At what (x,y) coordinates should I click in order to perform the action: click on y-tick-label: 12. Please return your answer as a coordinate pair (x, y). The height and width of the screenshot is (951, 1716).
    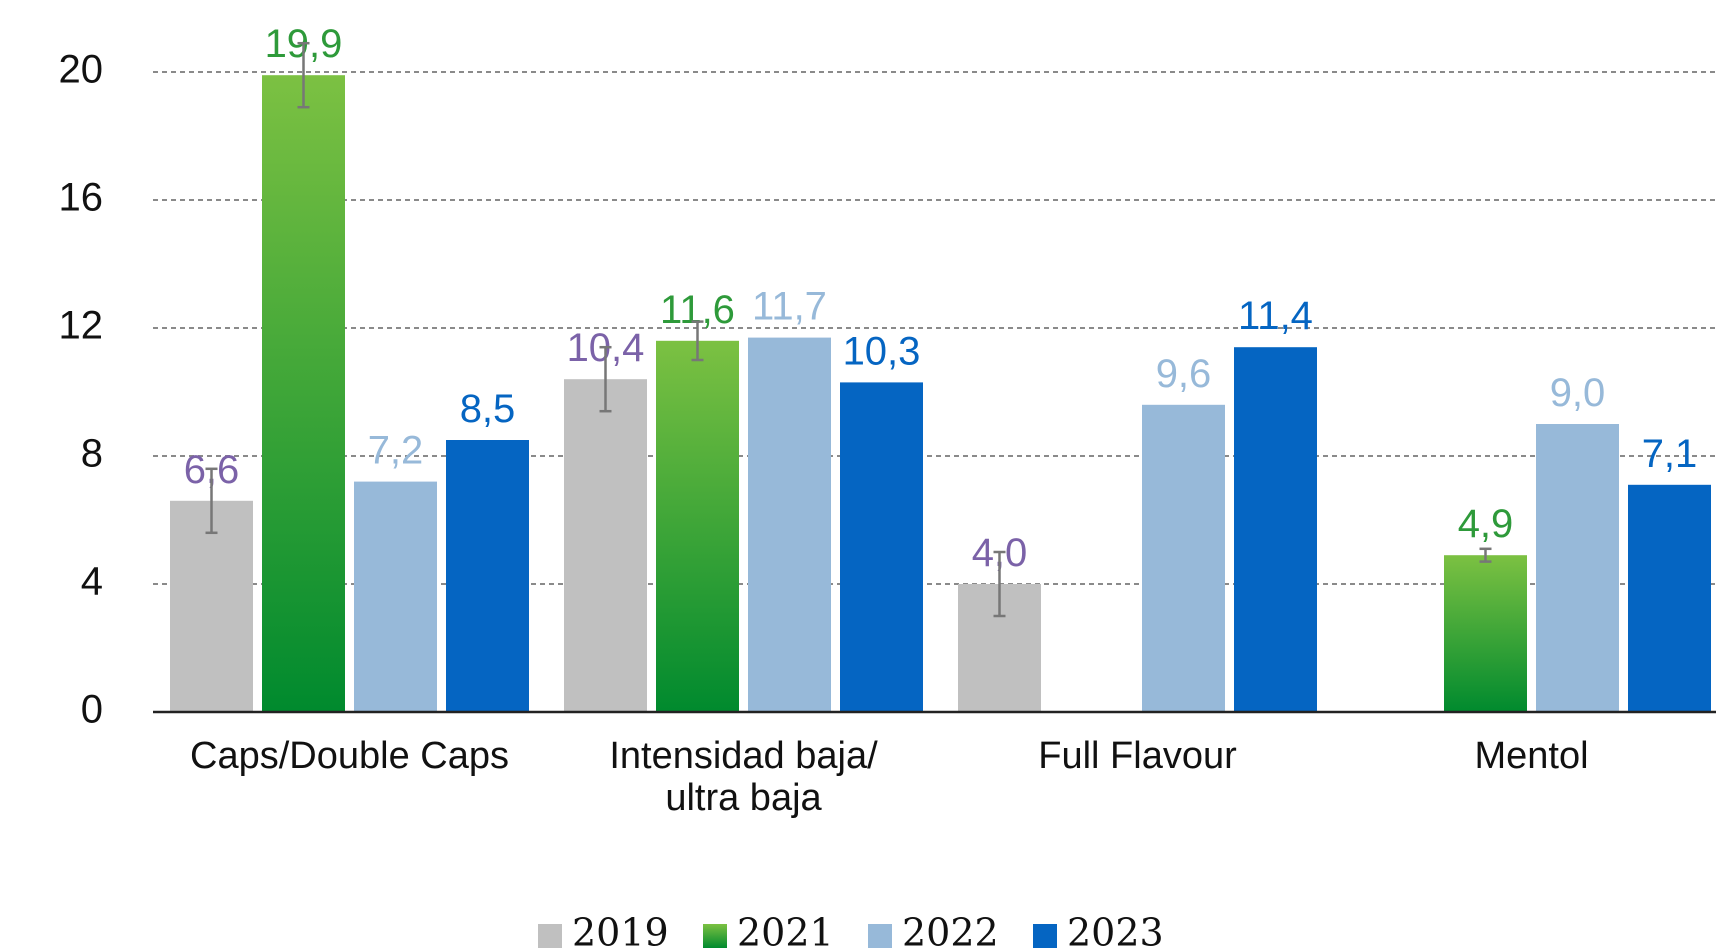
    Looking at the image, I should click on (81, 326).